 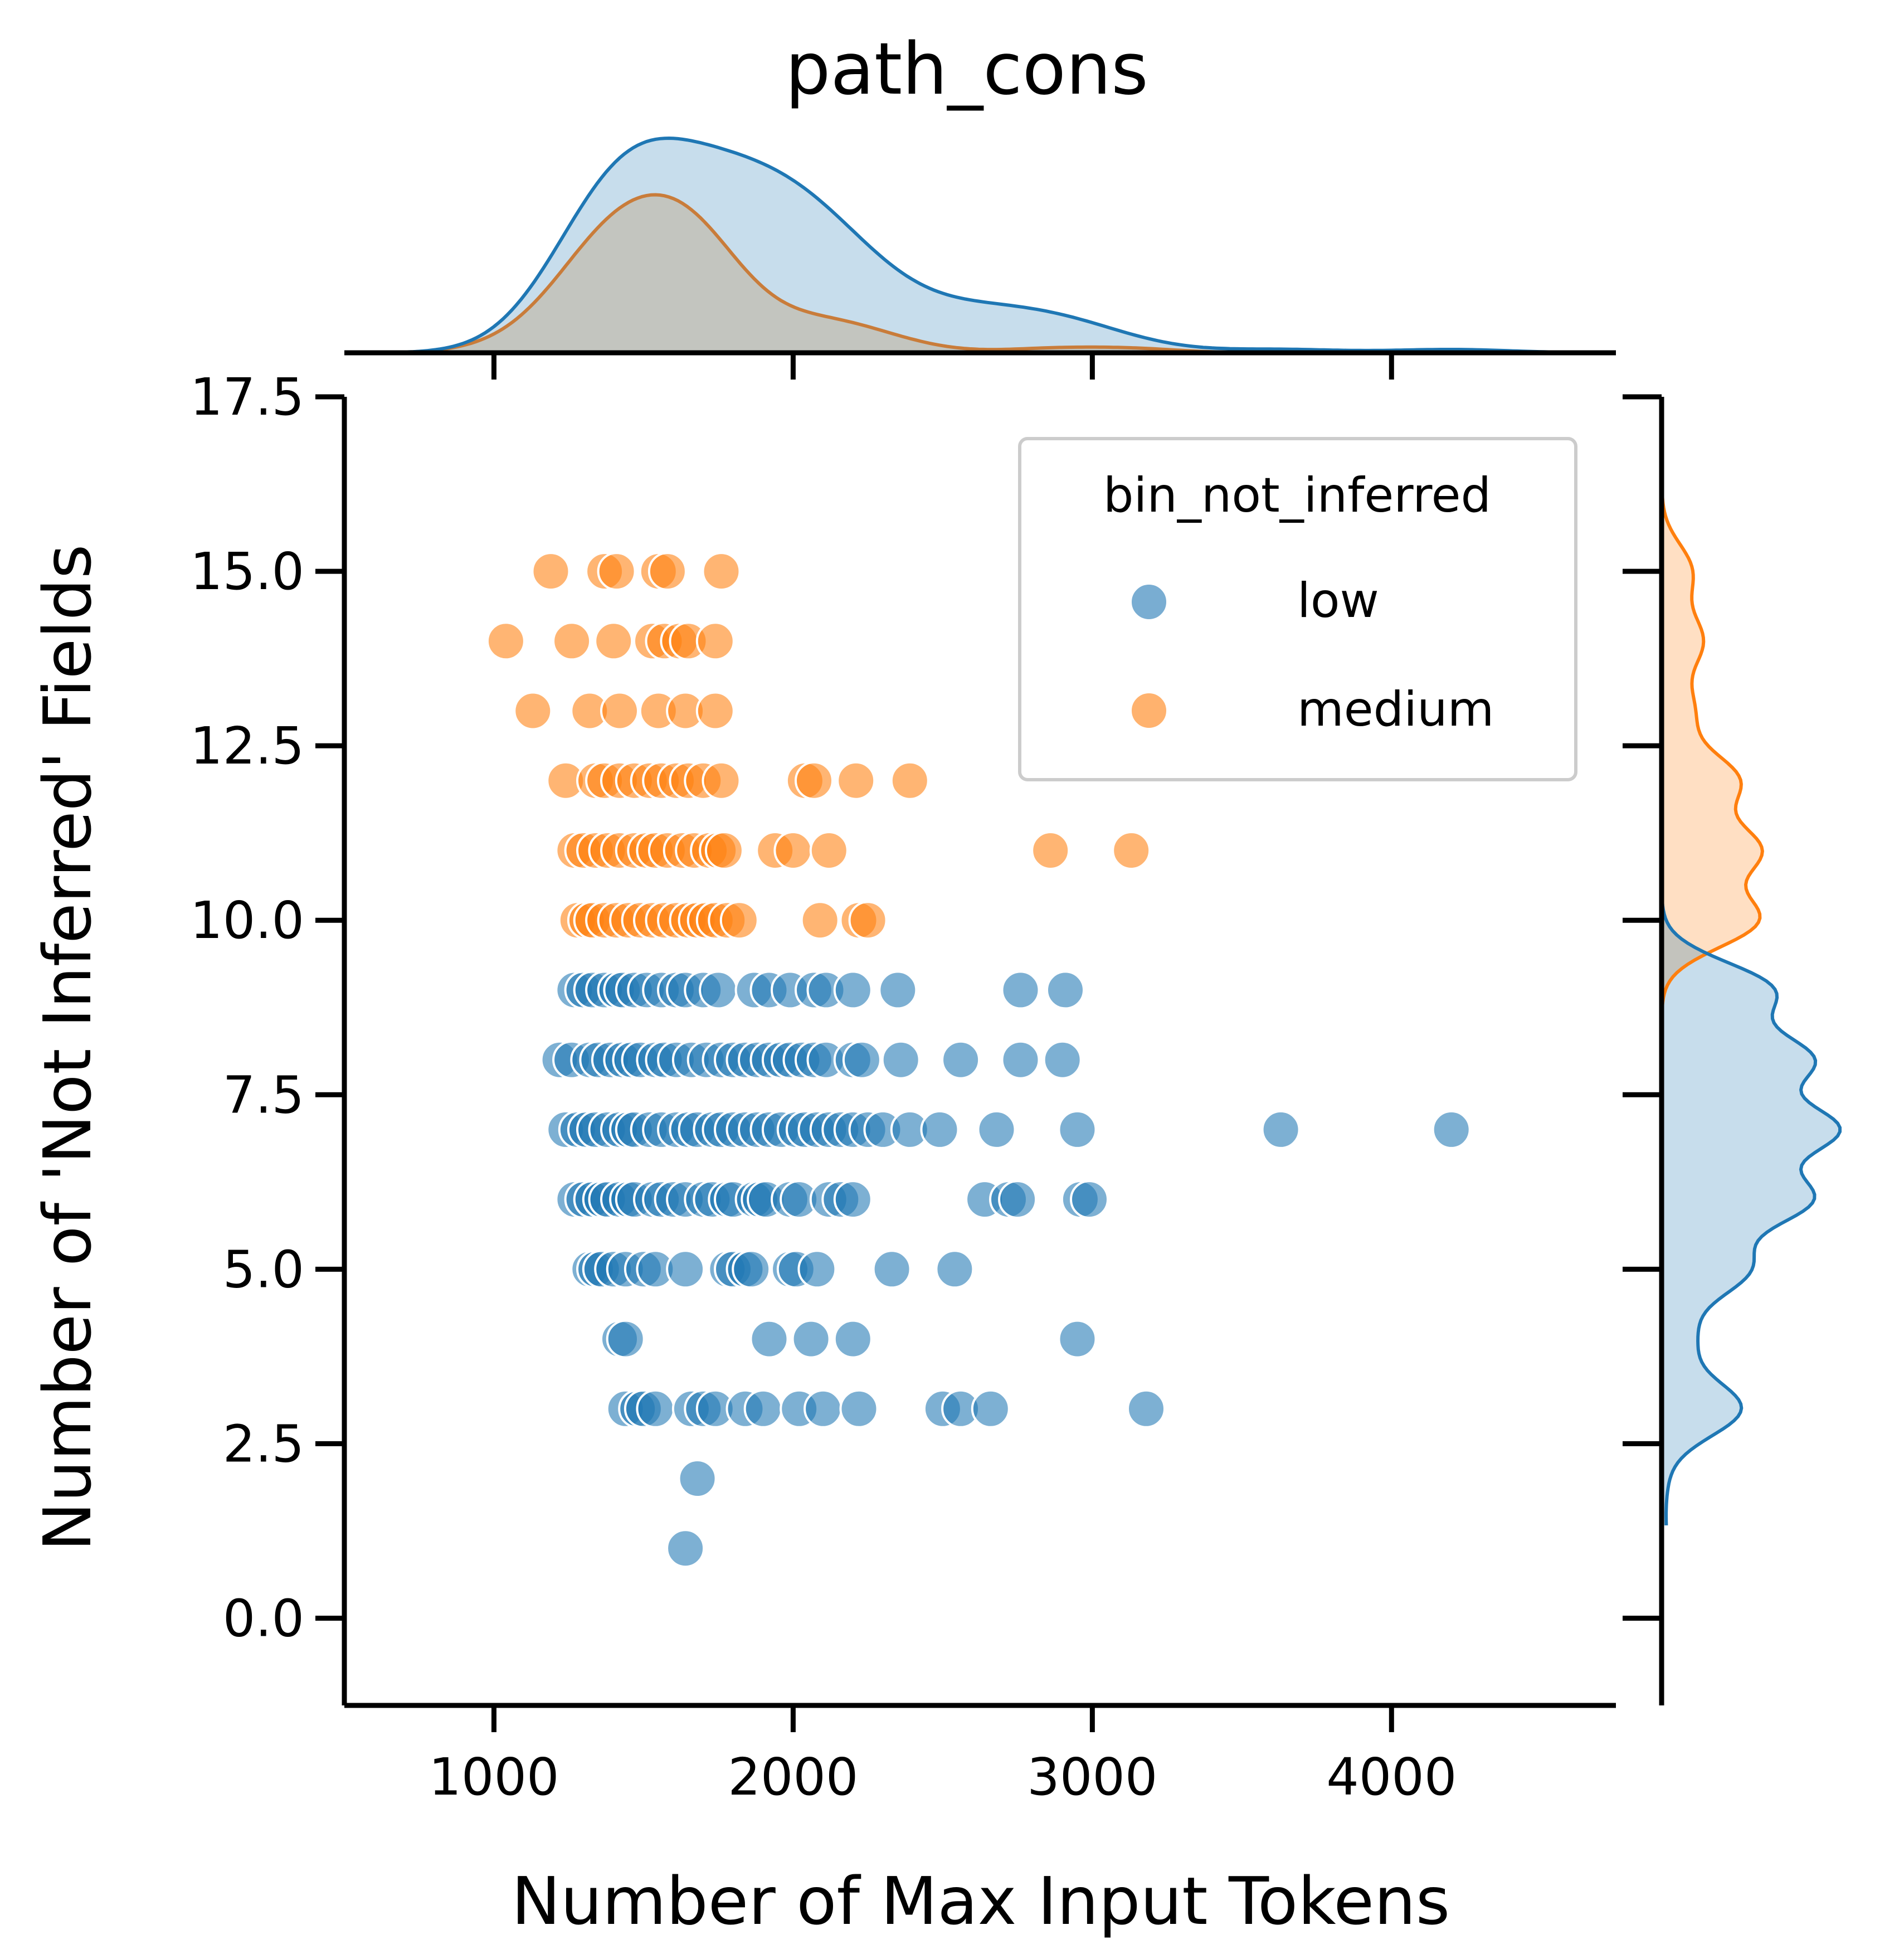 I want to click on right-marginal-kde, so click(x=1751, y=1007).